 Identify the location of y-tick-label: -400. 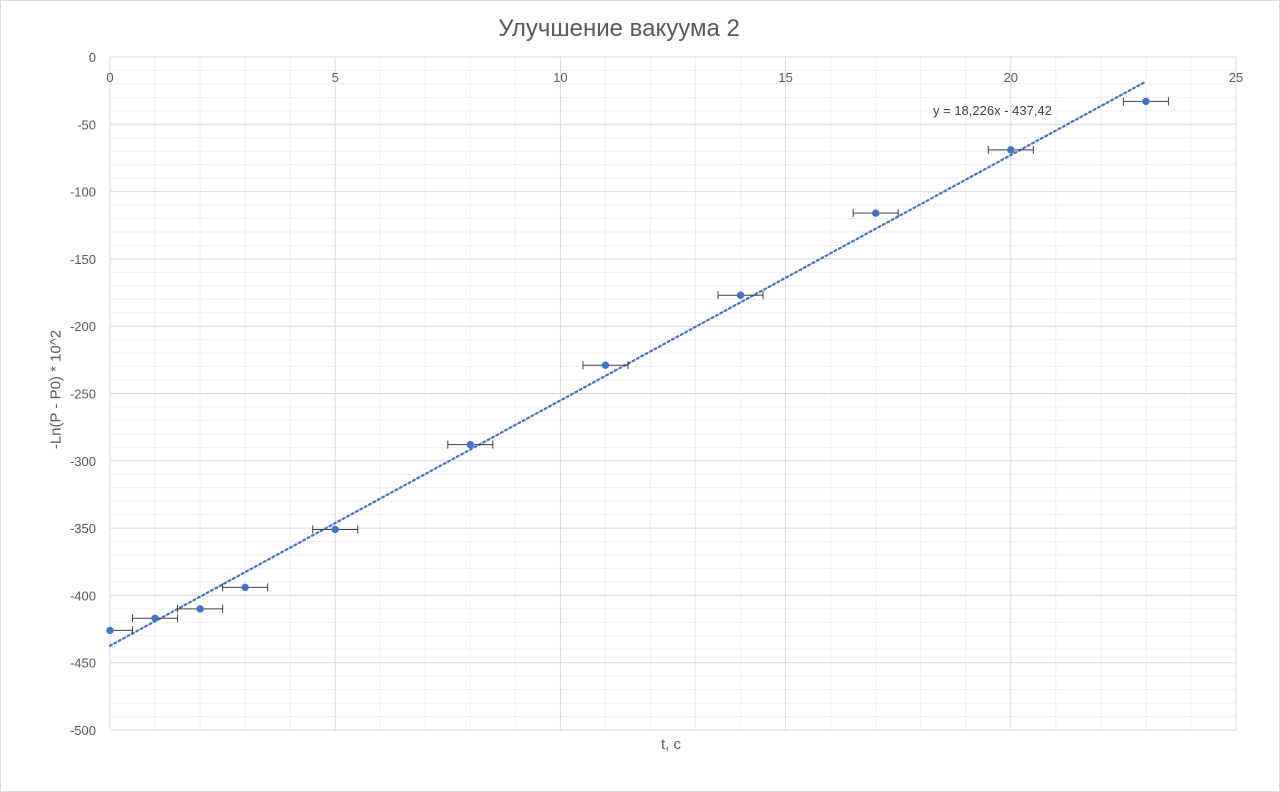
(83, 595).